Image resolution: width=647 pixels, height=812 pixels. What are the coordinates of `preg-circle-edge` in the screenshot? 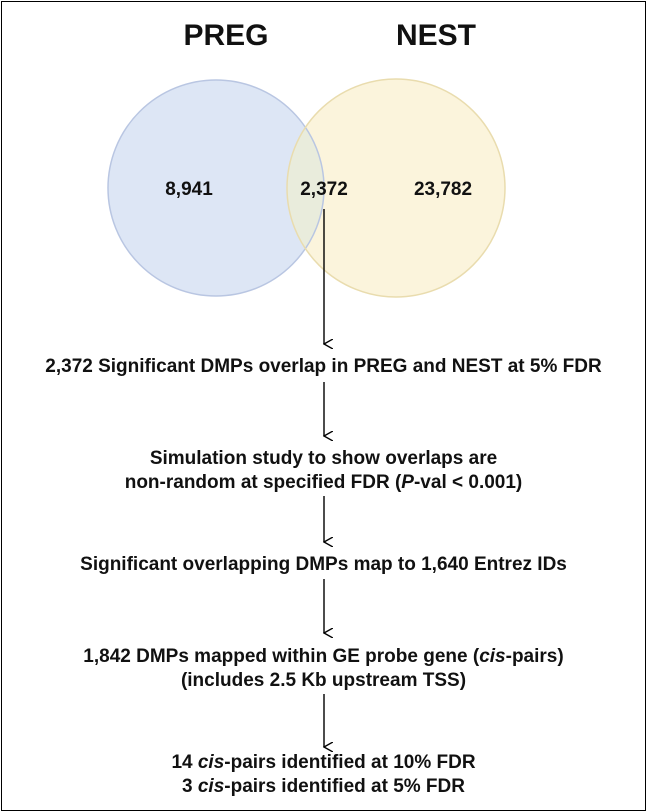 It's located at (216, 188).